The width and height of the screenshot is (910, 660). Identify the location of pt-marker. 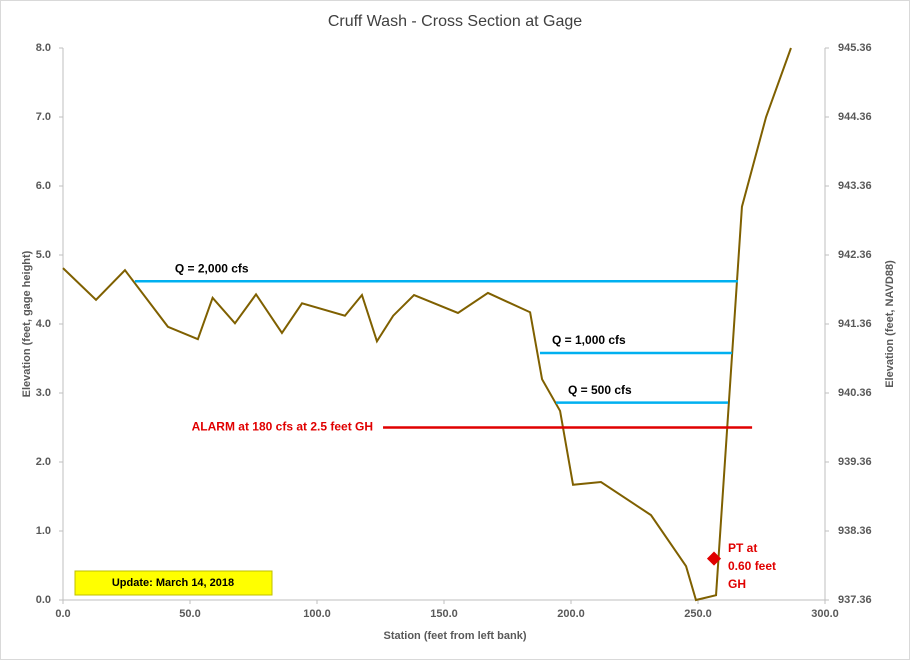
(714, 558).